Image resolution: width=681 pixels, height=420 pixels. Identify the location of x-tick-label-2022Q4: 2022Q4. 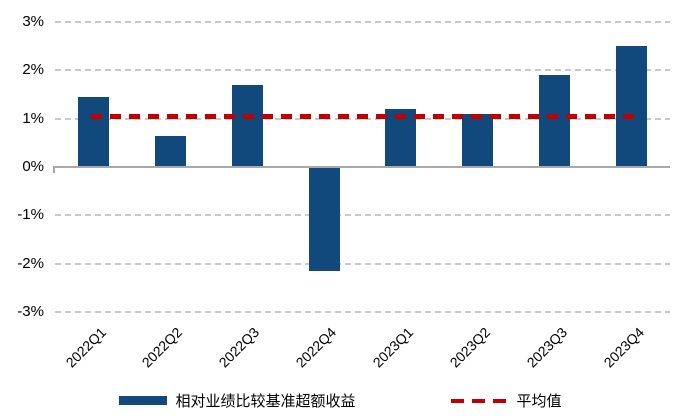
(316, 347).